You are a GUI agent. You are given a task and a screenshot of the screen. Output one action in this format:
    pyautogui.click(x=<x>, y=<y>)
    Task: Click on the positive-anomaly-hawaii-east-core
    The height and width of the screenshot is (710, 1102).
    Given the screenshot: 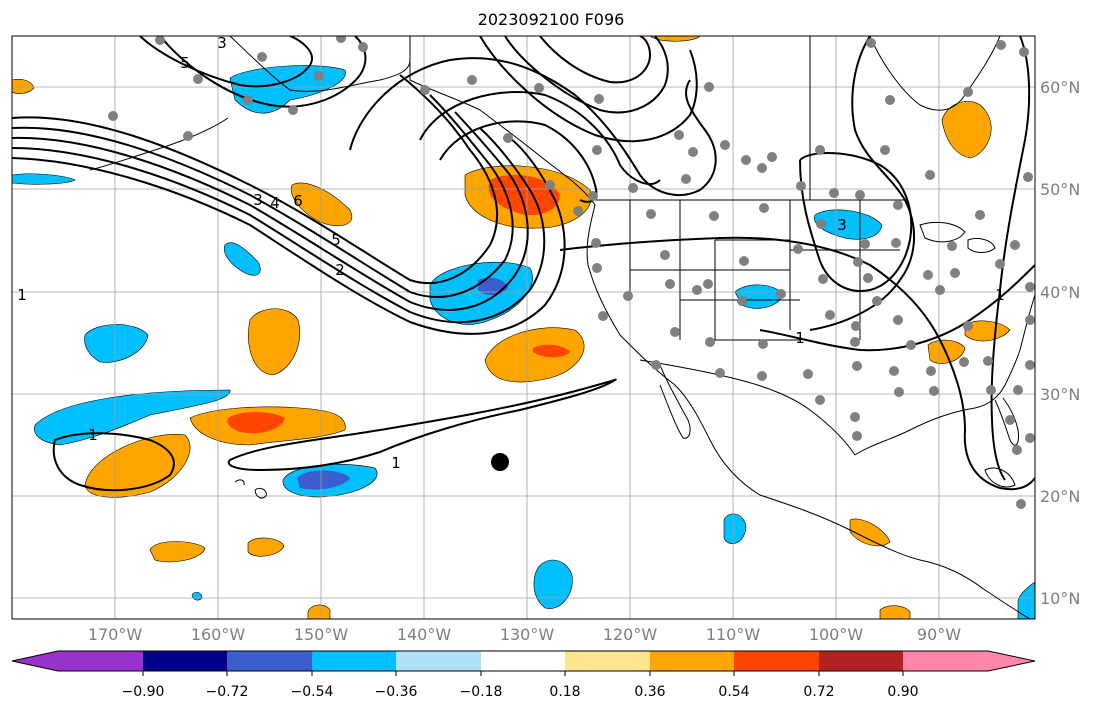 What is the action you would take?
    pyautogui.click(x=256, y=423)
    